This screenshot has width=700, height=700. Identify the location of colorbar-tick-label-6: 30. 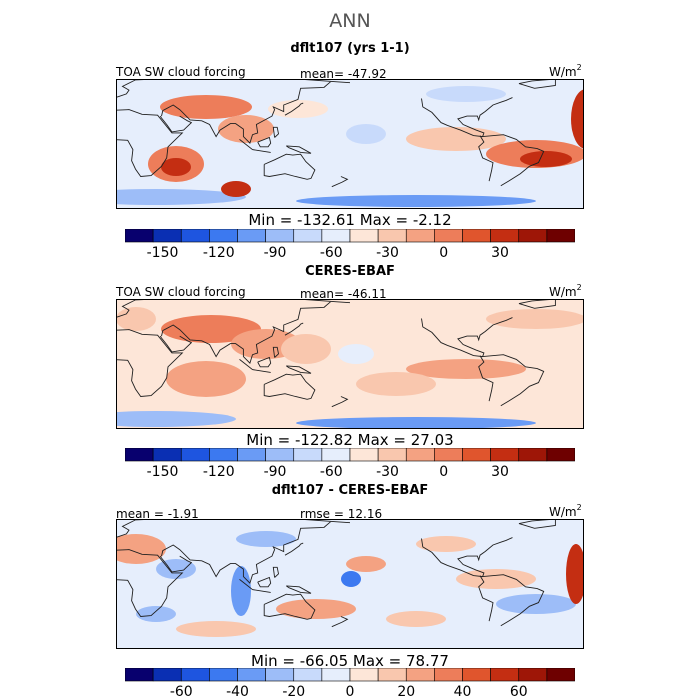
(500, 253).